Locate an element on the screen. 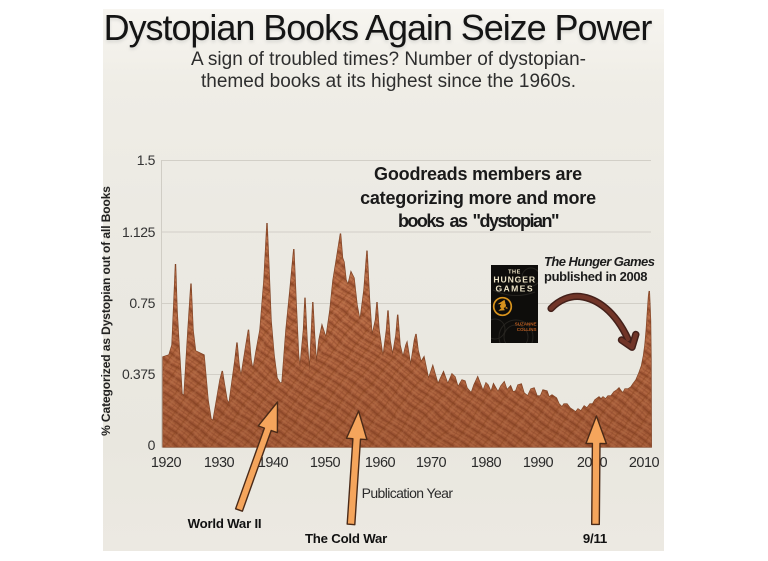 This screenshot has height=561, width=768. svg-text: THE is located at coordinates (514, 273).